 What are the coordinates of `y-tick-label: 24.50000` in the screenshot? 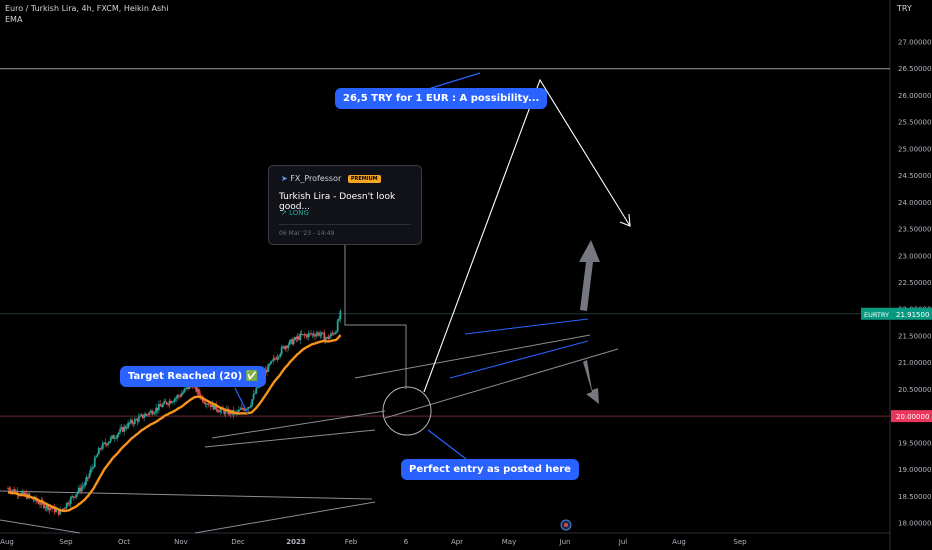 It's located at (914, 176).